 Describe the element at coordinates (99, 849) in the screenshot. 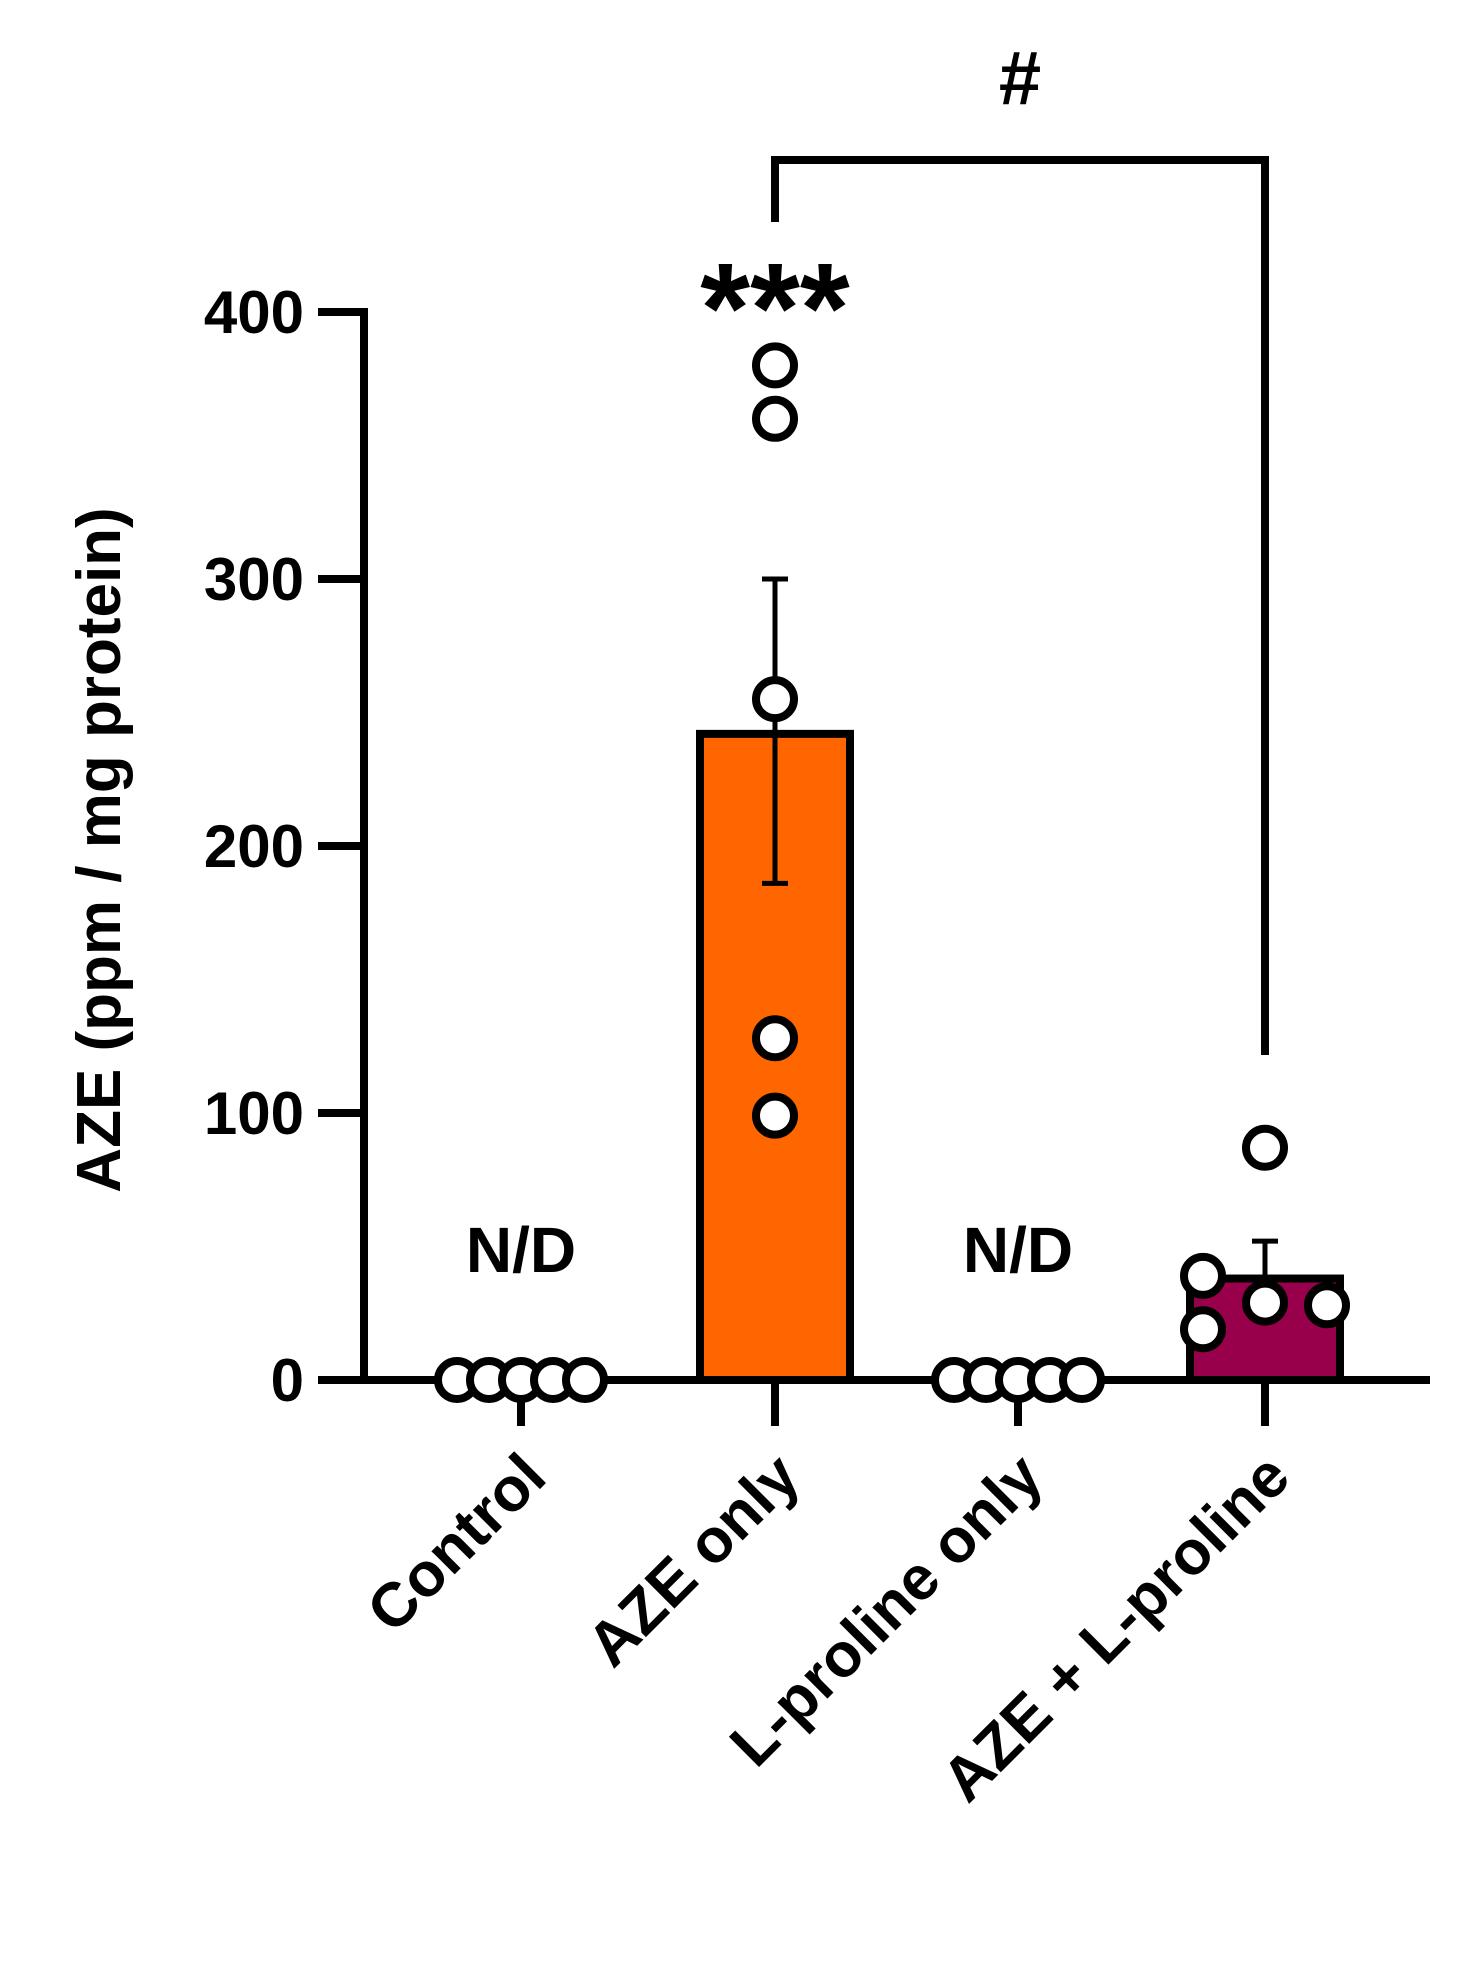

I see `y-axis-label: AZE (ppm / mg protein)` at that location.